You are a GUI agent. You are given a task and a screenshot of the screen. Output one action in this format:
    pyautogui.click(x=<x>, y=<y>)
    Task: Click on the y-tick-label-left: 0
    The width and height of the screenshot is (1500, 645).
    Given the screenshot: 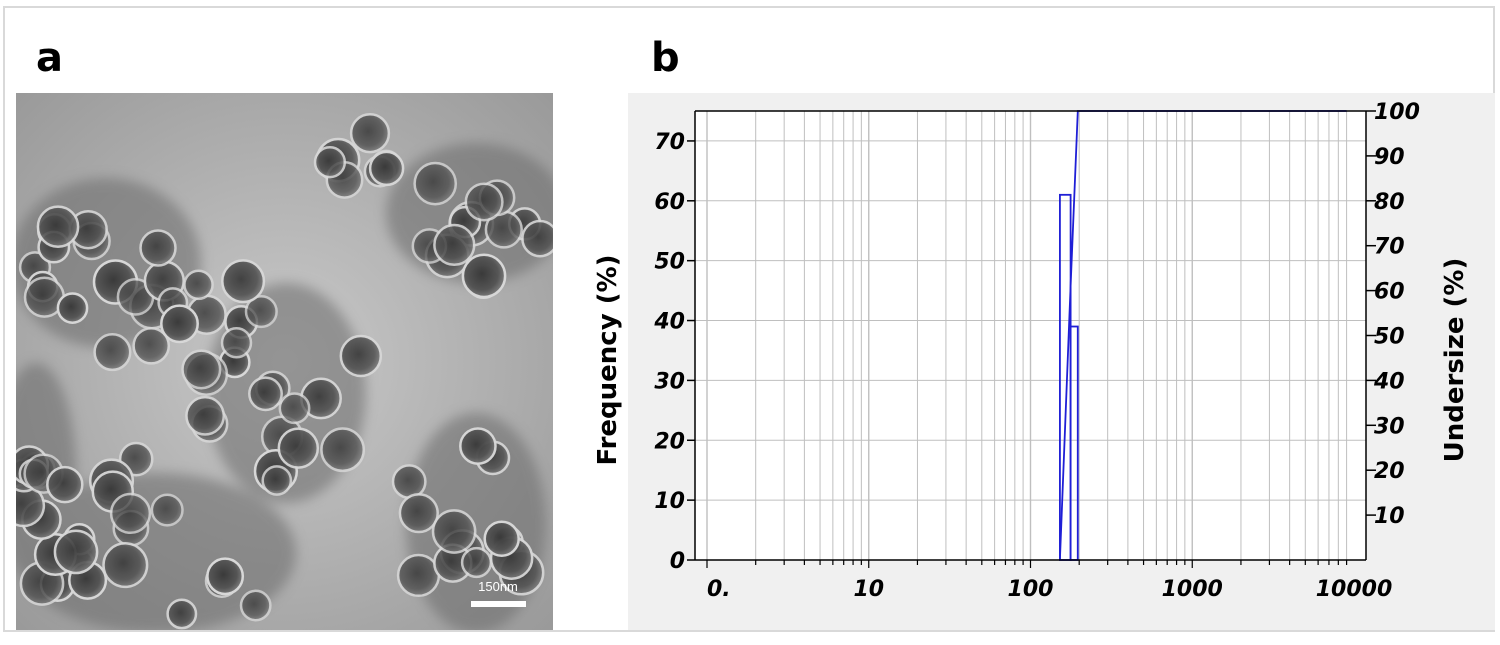 What is the action you would take?
    pyautogui.click(x=677, y=561)
    